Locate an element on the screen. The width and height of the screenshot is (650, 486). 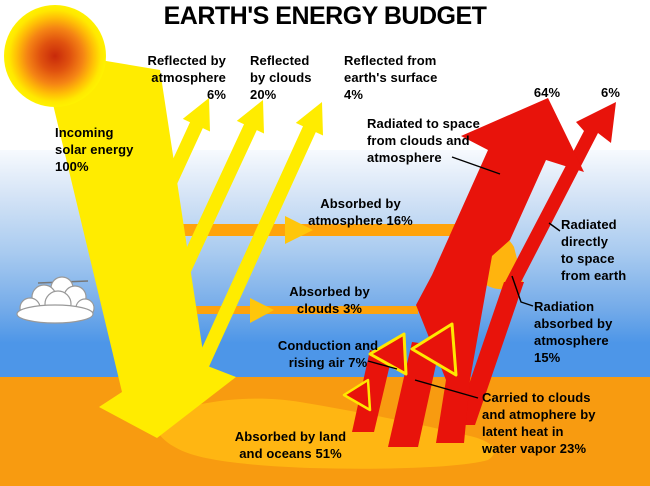
pointer-radiated-directly is located at coordinates (554, 227).